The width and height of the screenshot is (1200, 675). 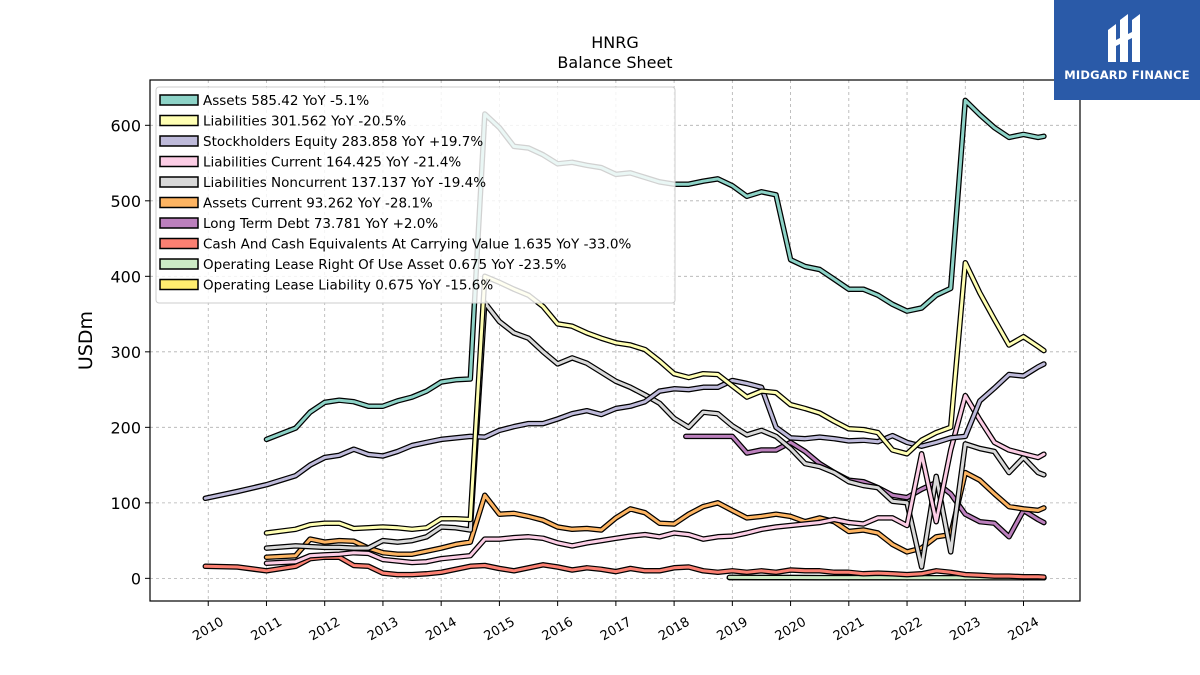 I want to click on legend-label: Liabilities 301.562 YoY -20.5%, so click(x=304, y=122).